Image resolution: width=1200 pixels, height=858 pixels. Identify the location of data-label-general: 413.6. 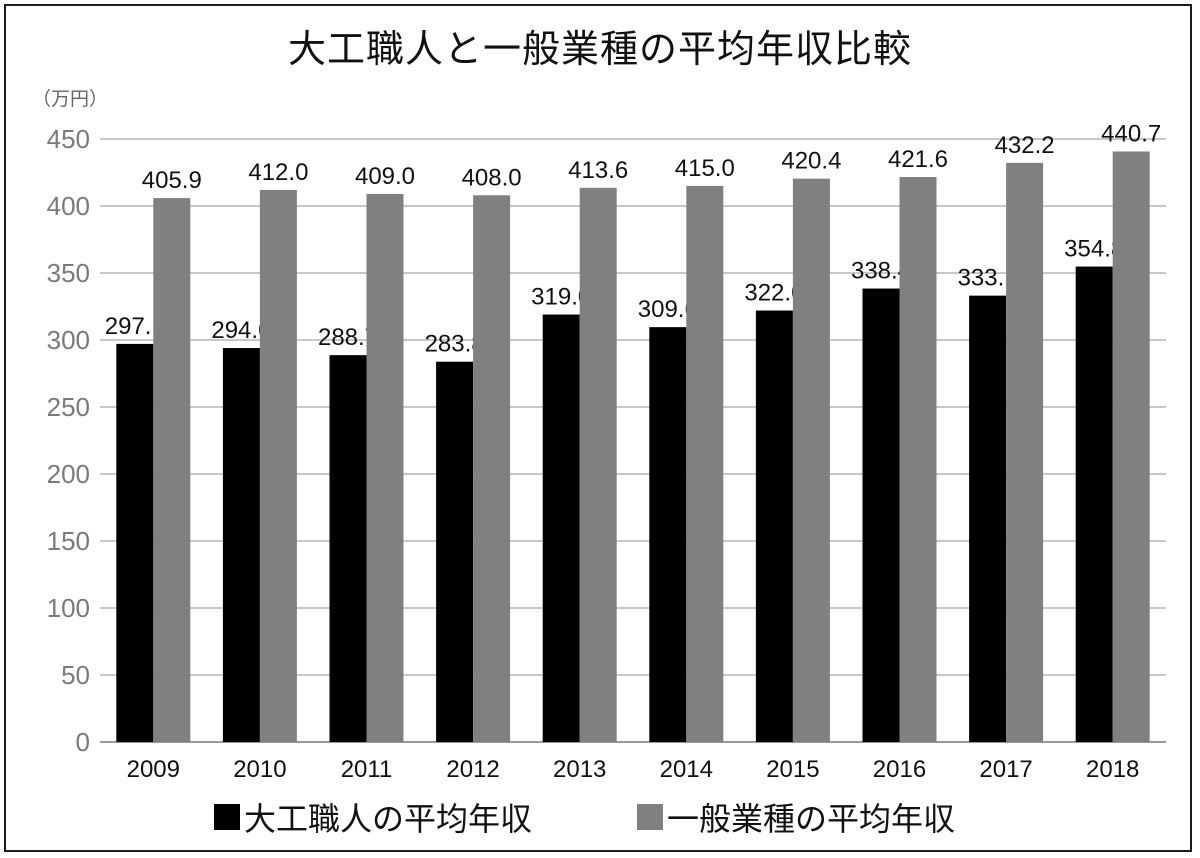
(598, 170).